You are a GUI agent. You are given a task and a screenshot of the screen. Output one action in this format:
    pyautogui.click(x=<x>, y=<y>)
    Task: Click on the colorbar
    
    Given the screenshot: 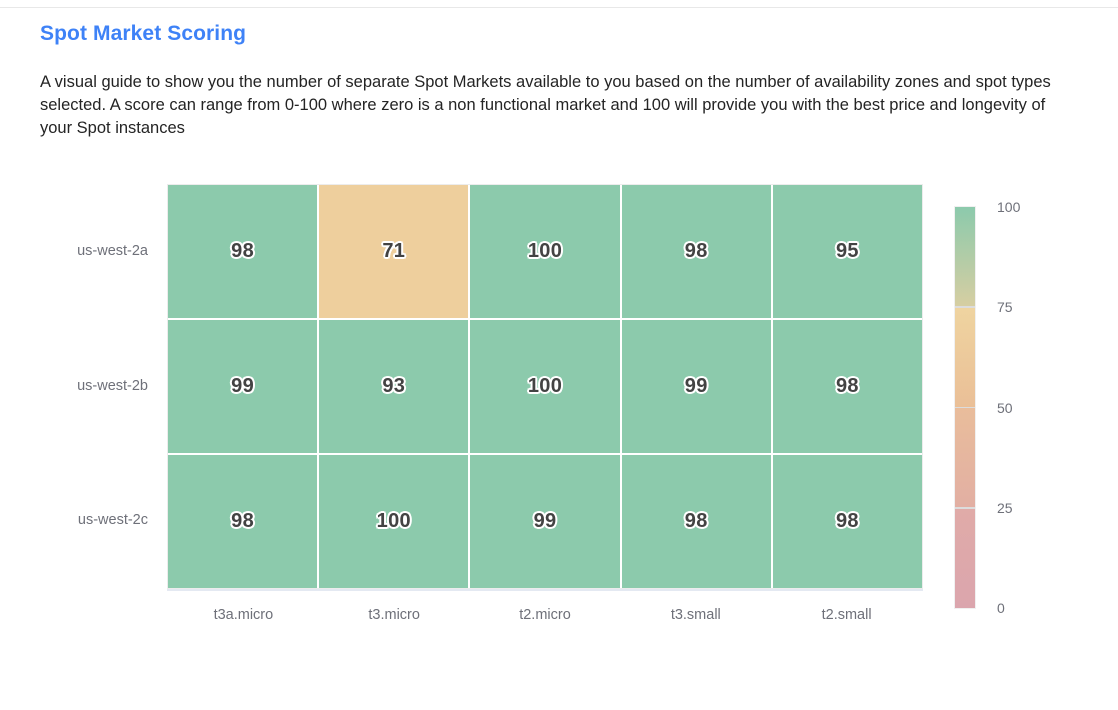 What is the action you would take?
    pyautogui.click(x=965, y=407)
    